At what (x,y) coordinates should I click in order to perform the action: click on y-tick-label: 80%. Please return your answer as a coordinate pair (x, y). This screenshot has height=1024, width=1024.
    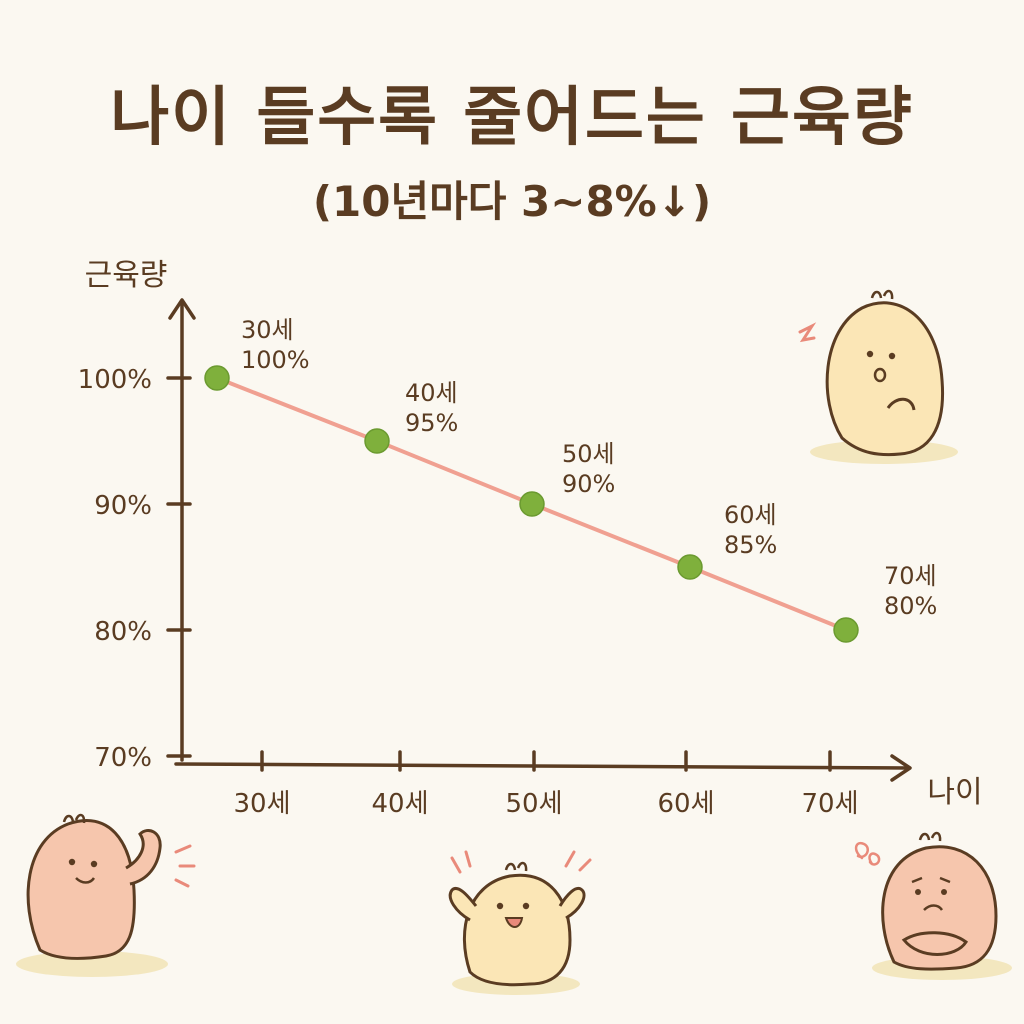
    Looking at the image, I should click on (123, 632).